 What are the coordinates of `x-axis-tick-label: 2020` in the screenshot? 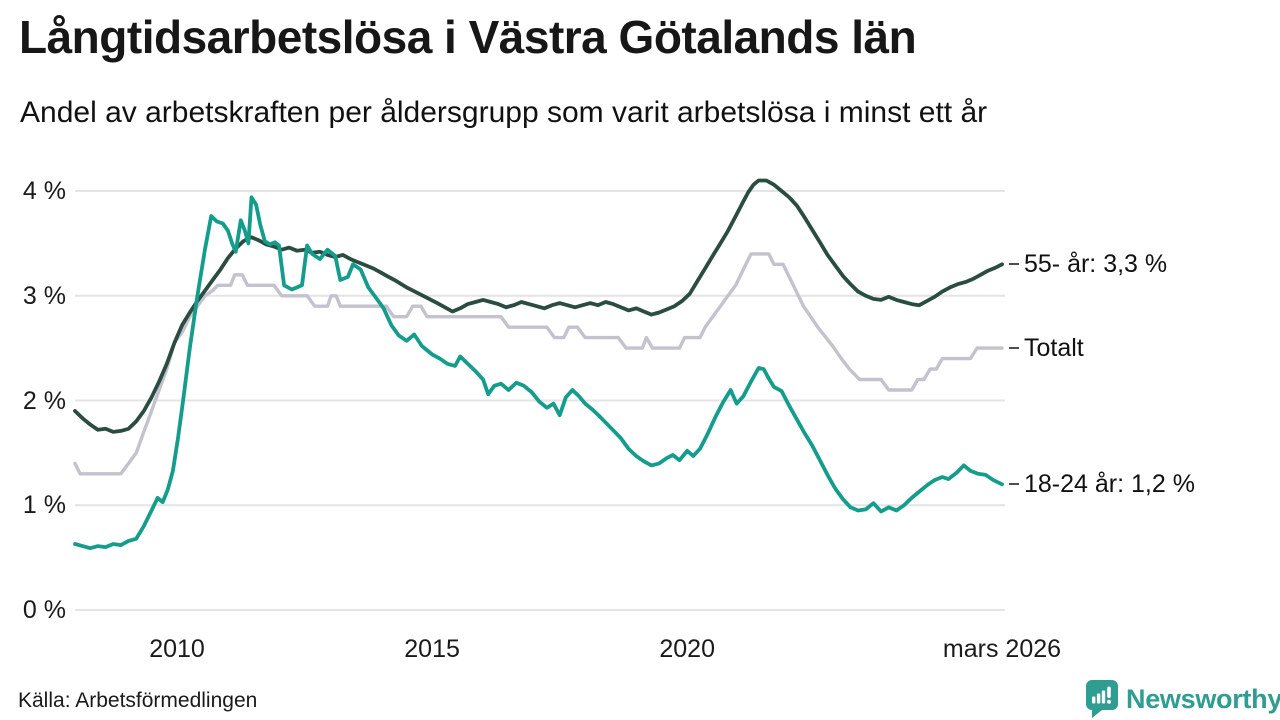 It's located at (687, 649).